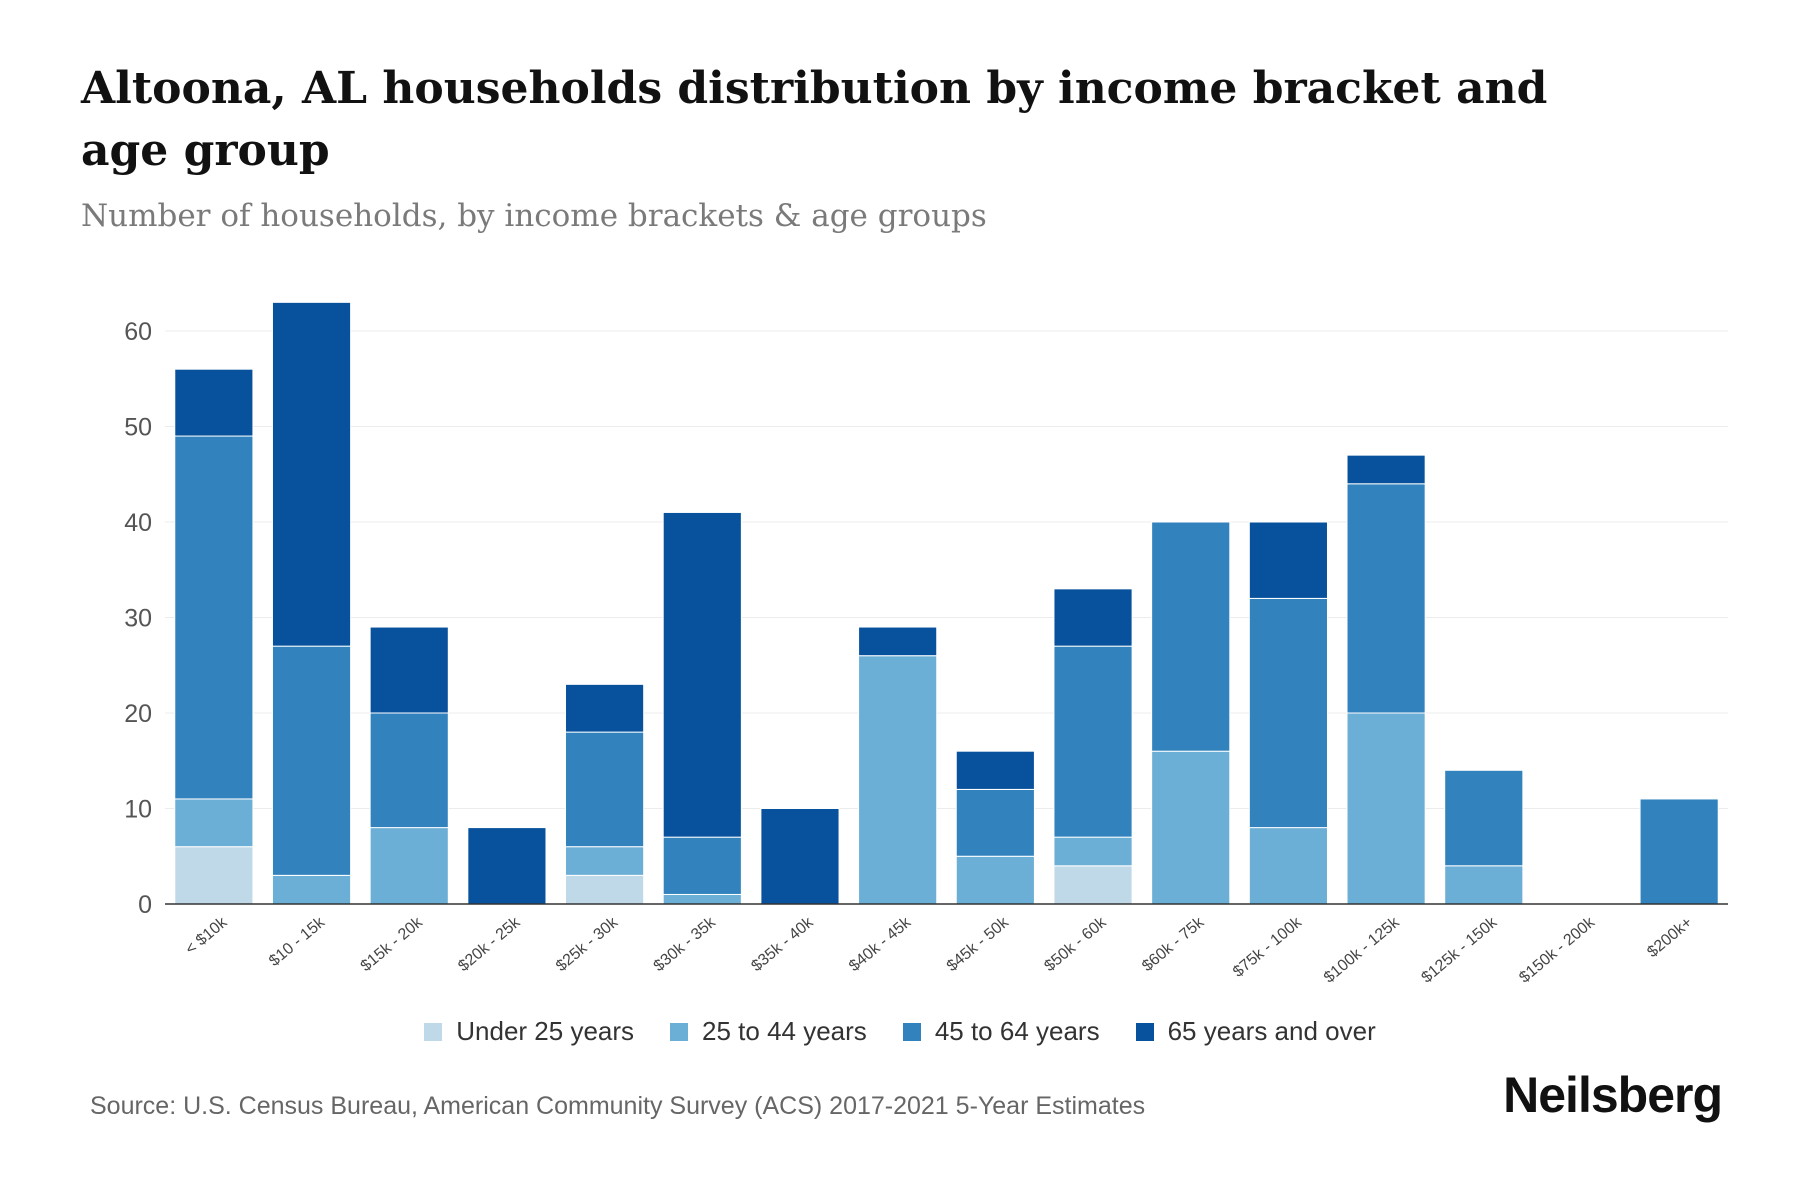 Image resolution: width=1800 pixels, height=1200 pixels. What do you see at coordinates (545, 1031) in the screenshot?
I see `legend-label: Under 25 years` at bounding box center [545, 1031].